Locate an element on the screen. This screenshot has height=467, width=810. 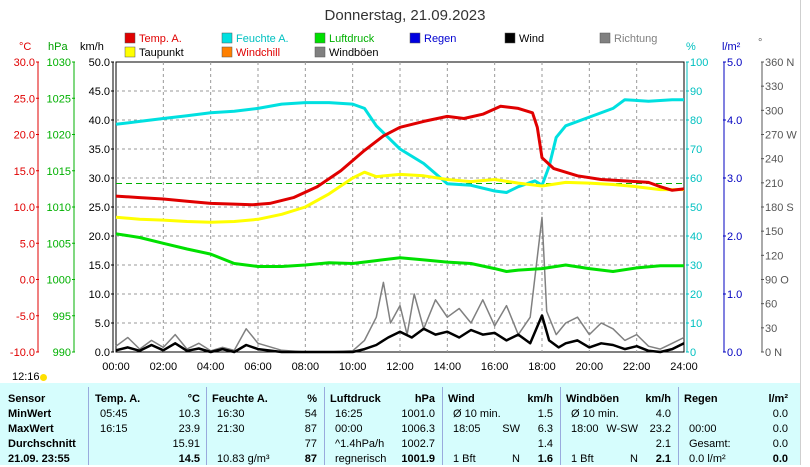
humidity-tick: 80 is located at coordinates (696, 121).